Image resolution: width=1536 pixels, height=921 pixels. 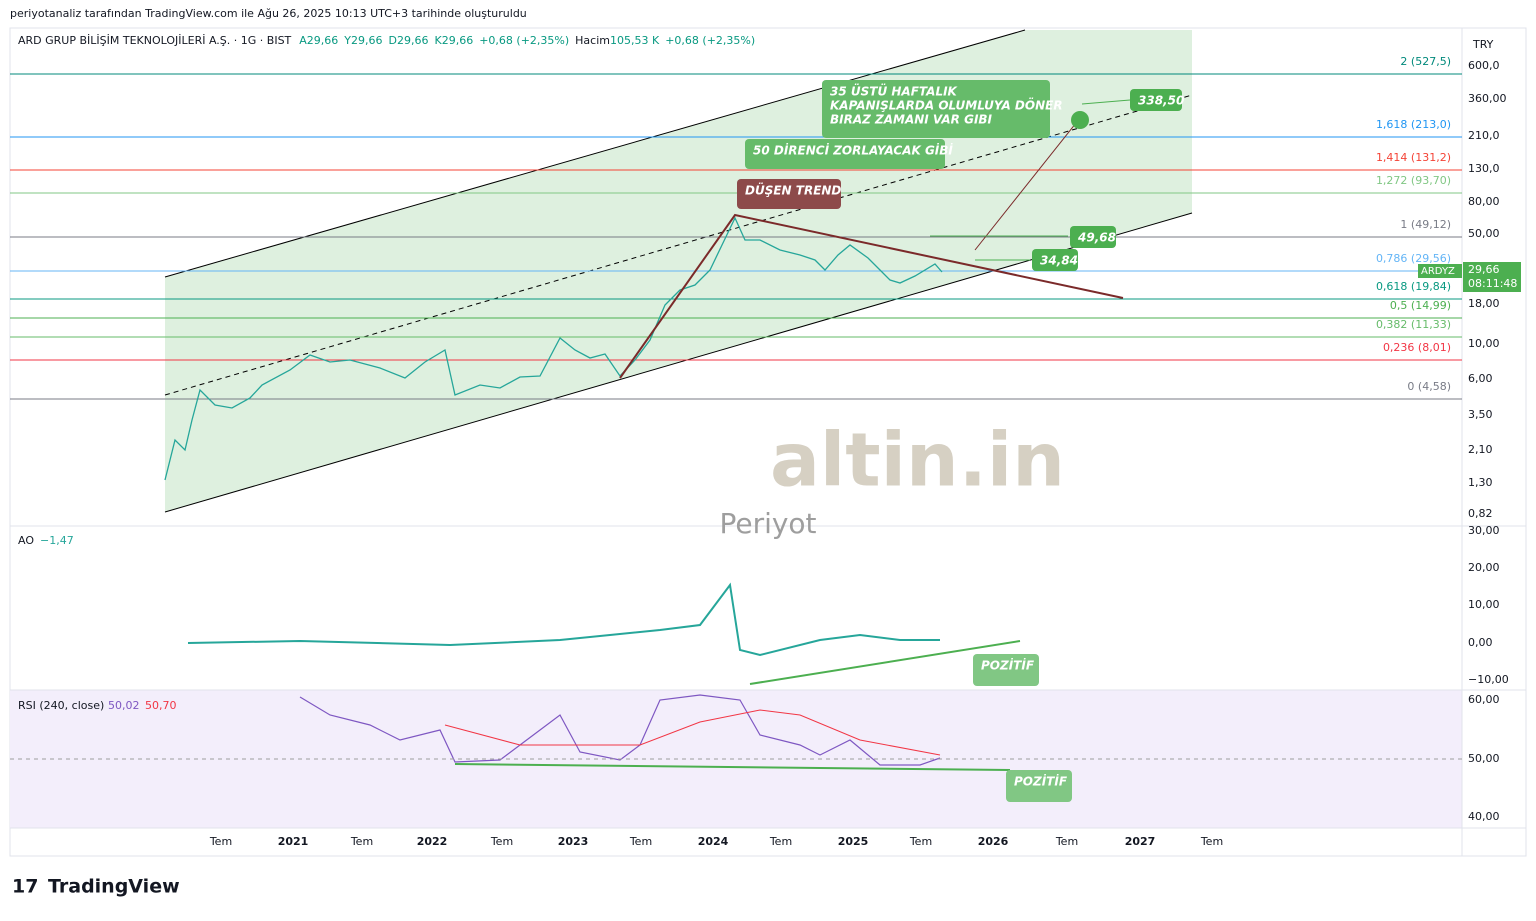 What do you see at coordinates (1484, 168) in the screenshot?
I see `price-tick: 130,0` at bounding box center [1484, 168].